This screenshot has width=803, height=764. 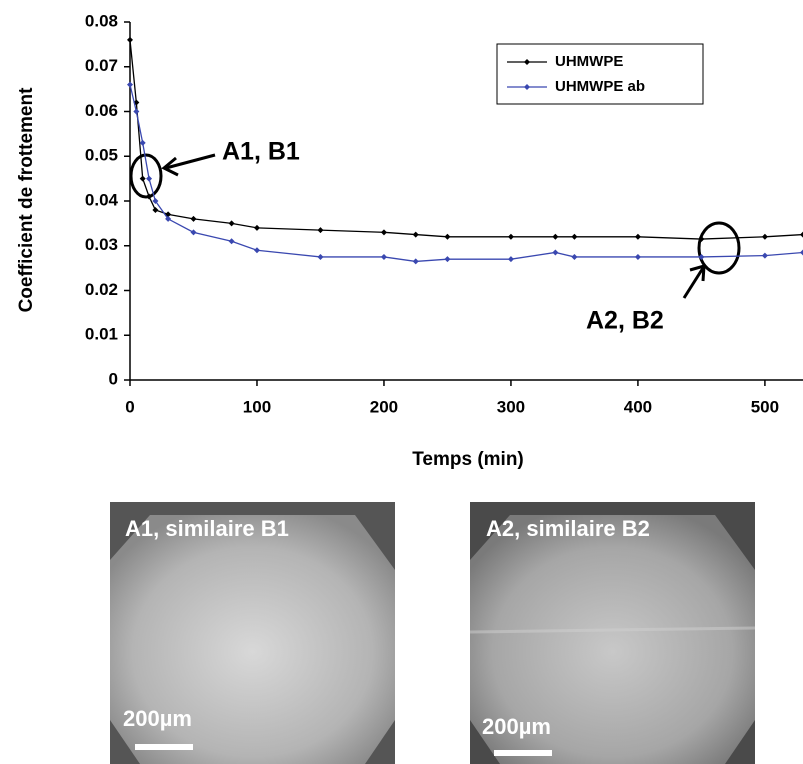 I want to click on micrograph-a, so click(x=252, y=633).